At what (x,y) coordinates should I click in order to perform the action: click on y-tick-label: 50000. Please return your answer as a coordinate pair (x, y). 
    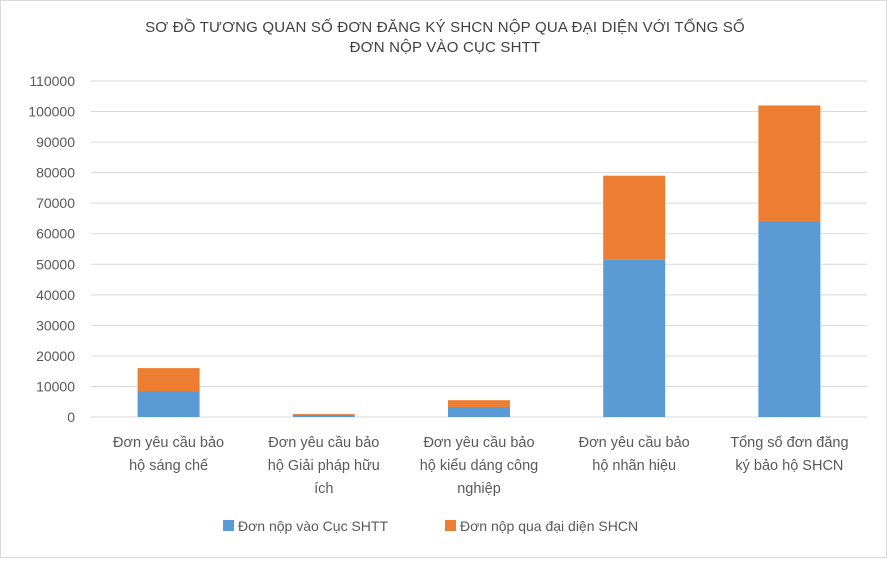
    Looking at the image, I should click on (55, 264).